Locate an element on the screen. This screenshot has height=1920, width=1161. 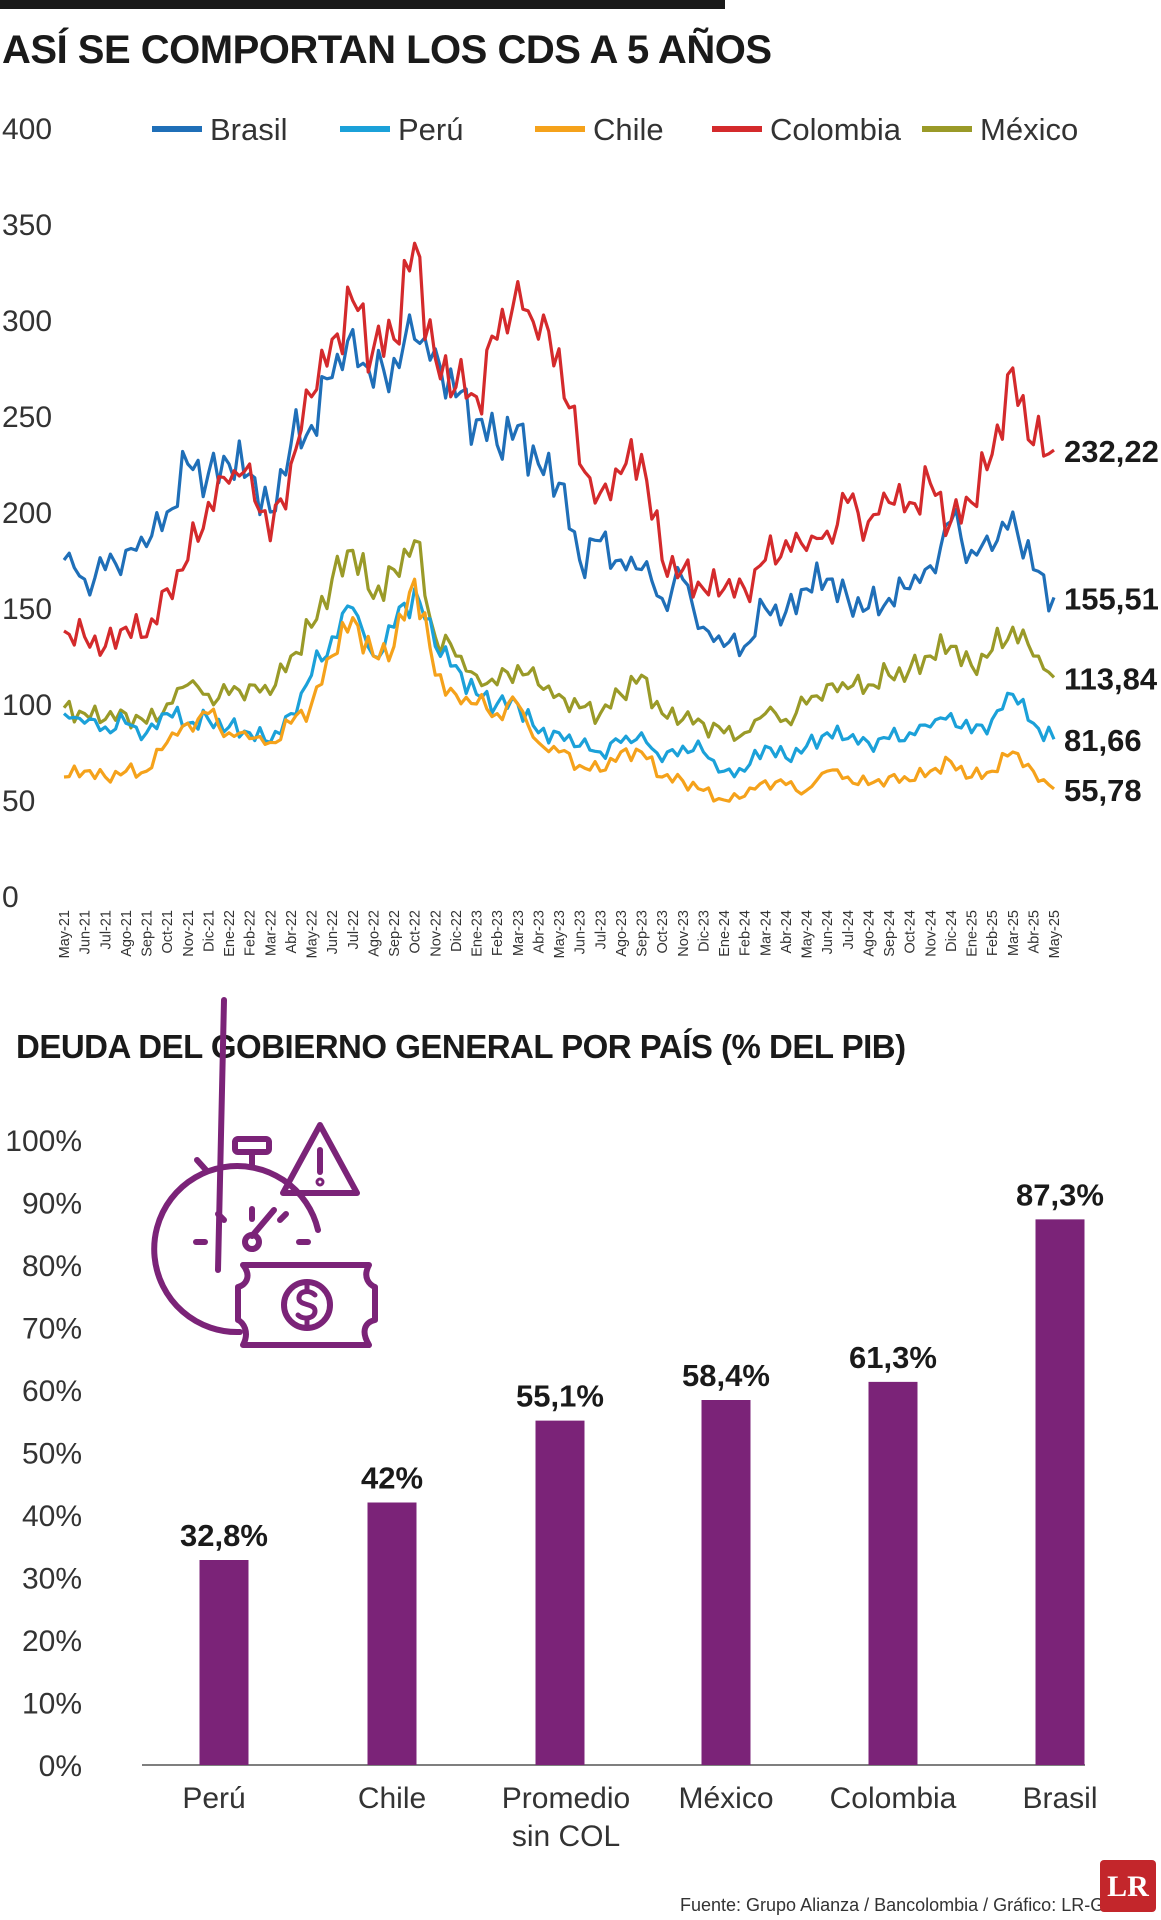
debt-value-label: 58,4% is located at coordinates (726, 1375).